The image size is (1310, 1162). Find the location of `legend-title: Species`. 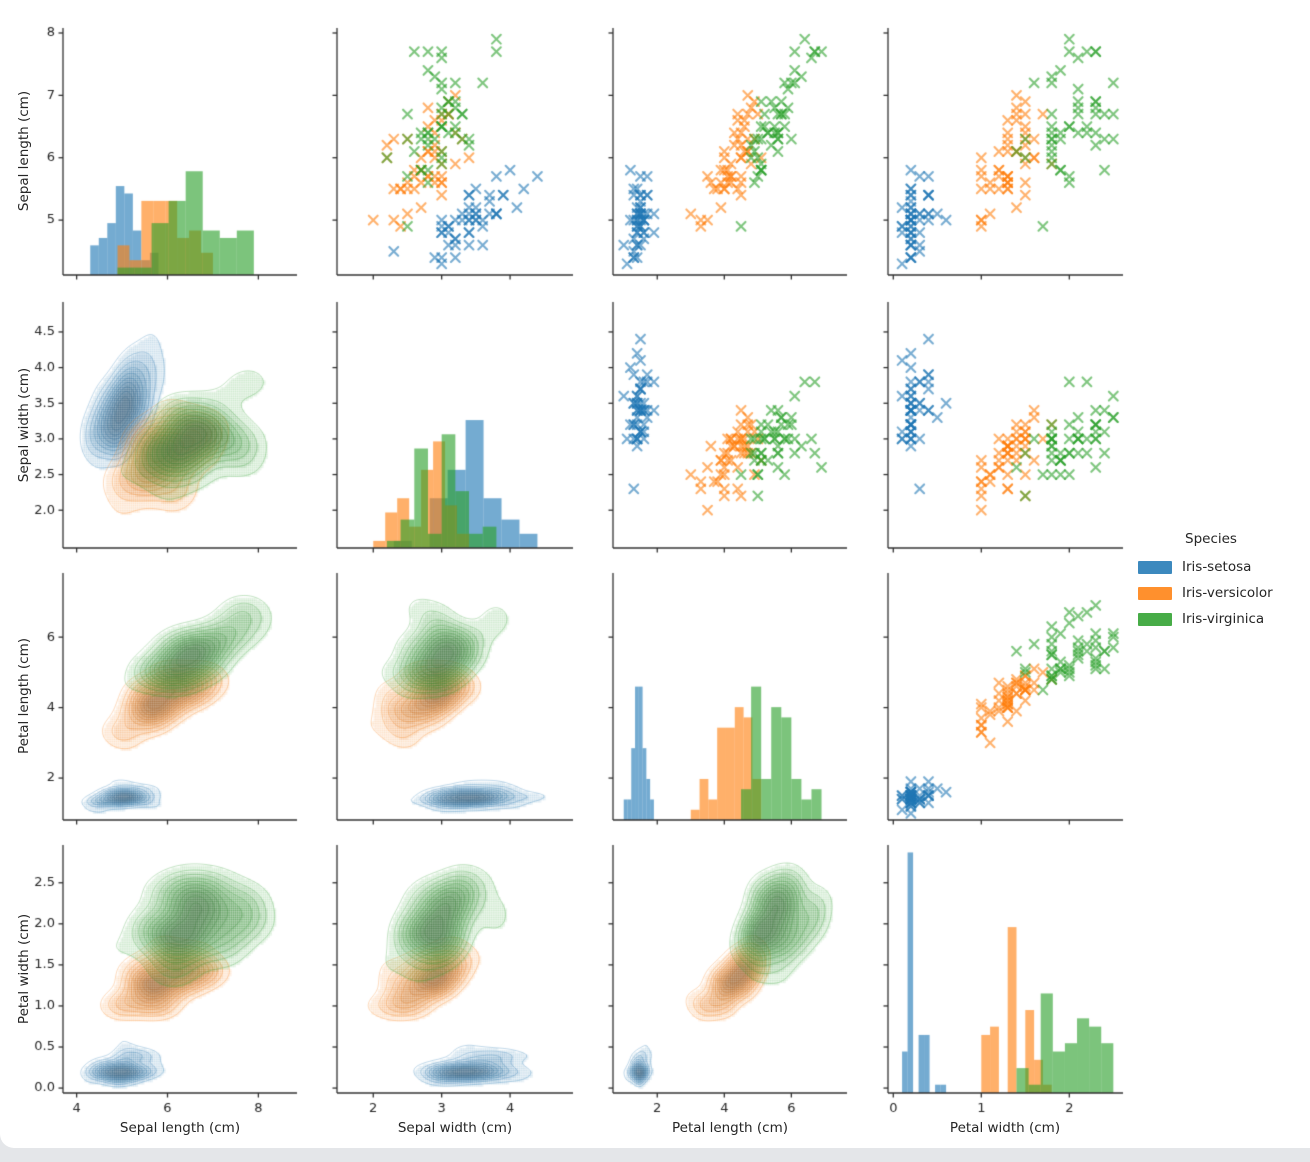

legend-title: Species is located at coordinates (1211, 539).